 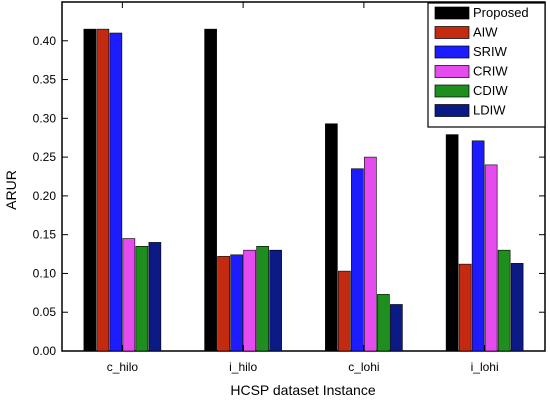 I want to click on y-tick-label: 0.10, so click(x=45, y=273).